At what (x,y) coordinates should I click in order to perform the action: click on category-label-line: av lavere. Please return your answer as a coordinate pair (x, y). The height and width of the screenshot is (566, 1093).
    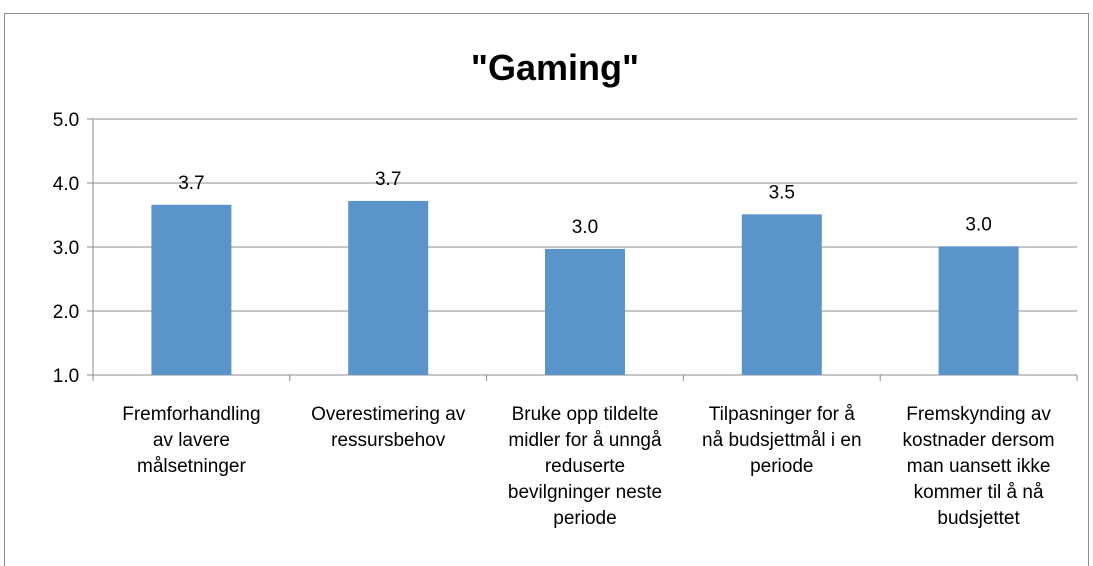
    Looking at the image, I should click on (191, 440).